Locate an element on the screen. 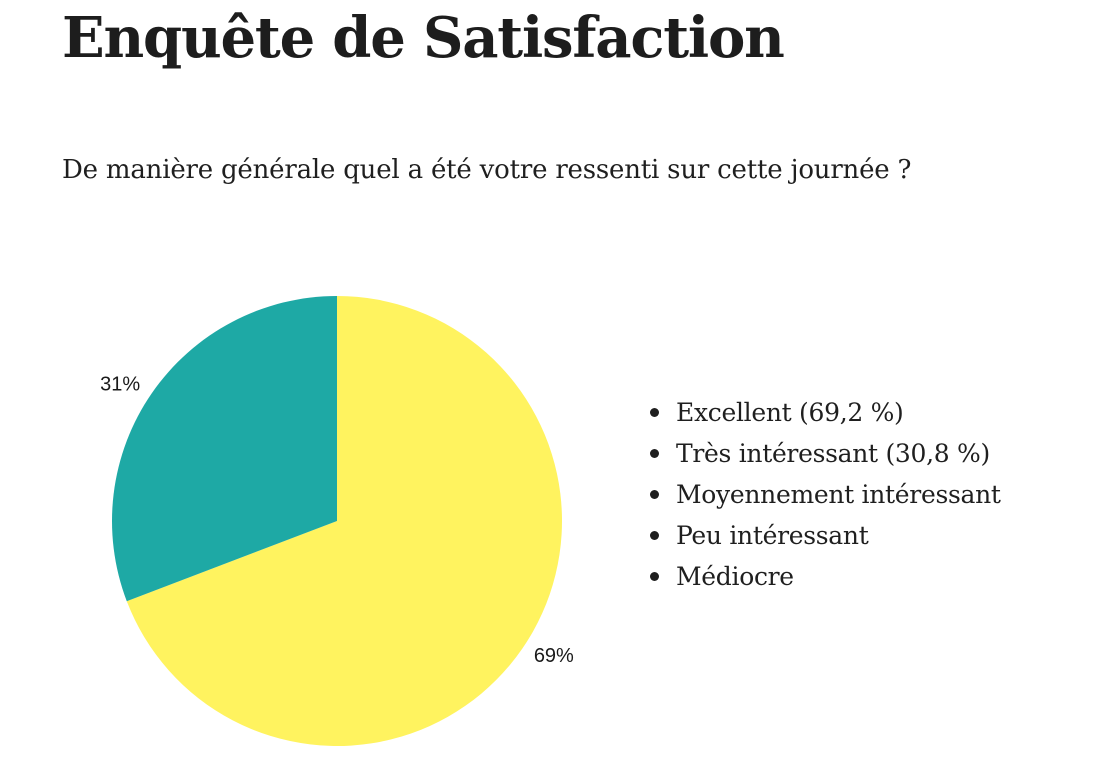  pie-slice-label-0: 69% is located at coordinates (554, 656).